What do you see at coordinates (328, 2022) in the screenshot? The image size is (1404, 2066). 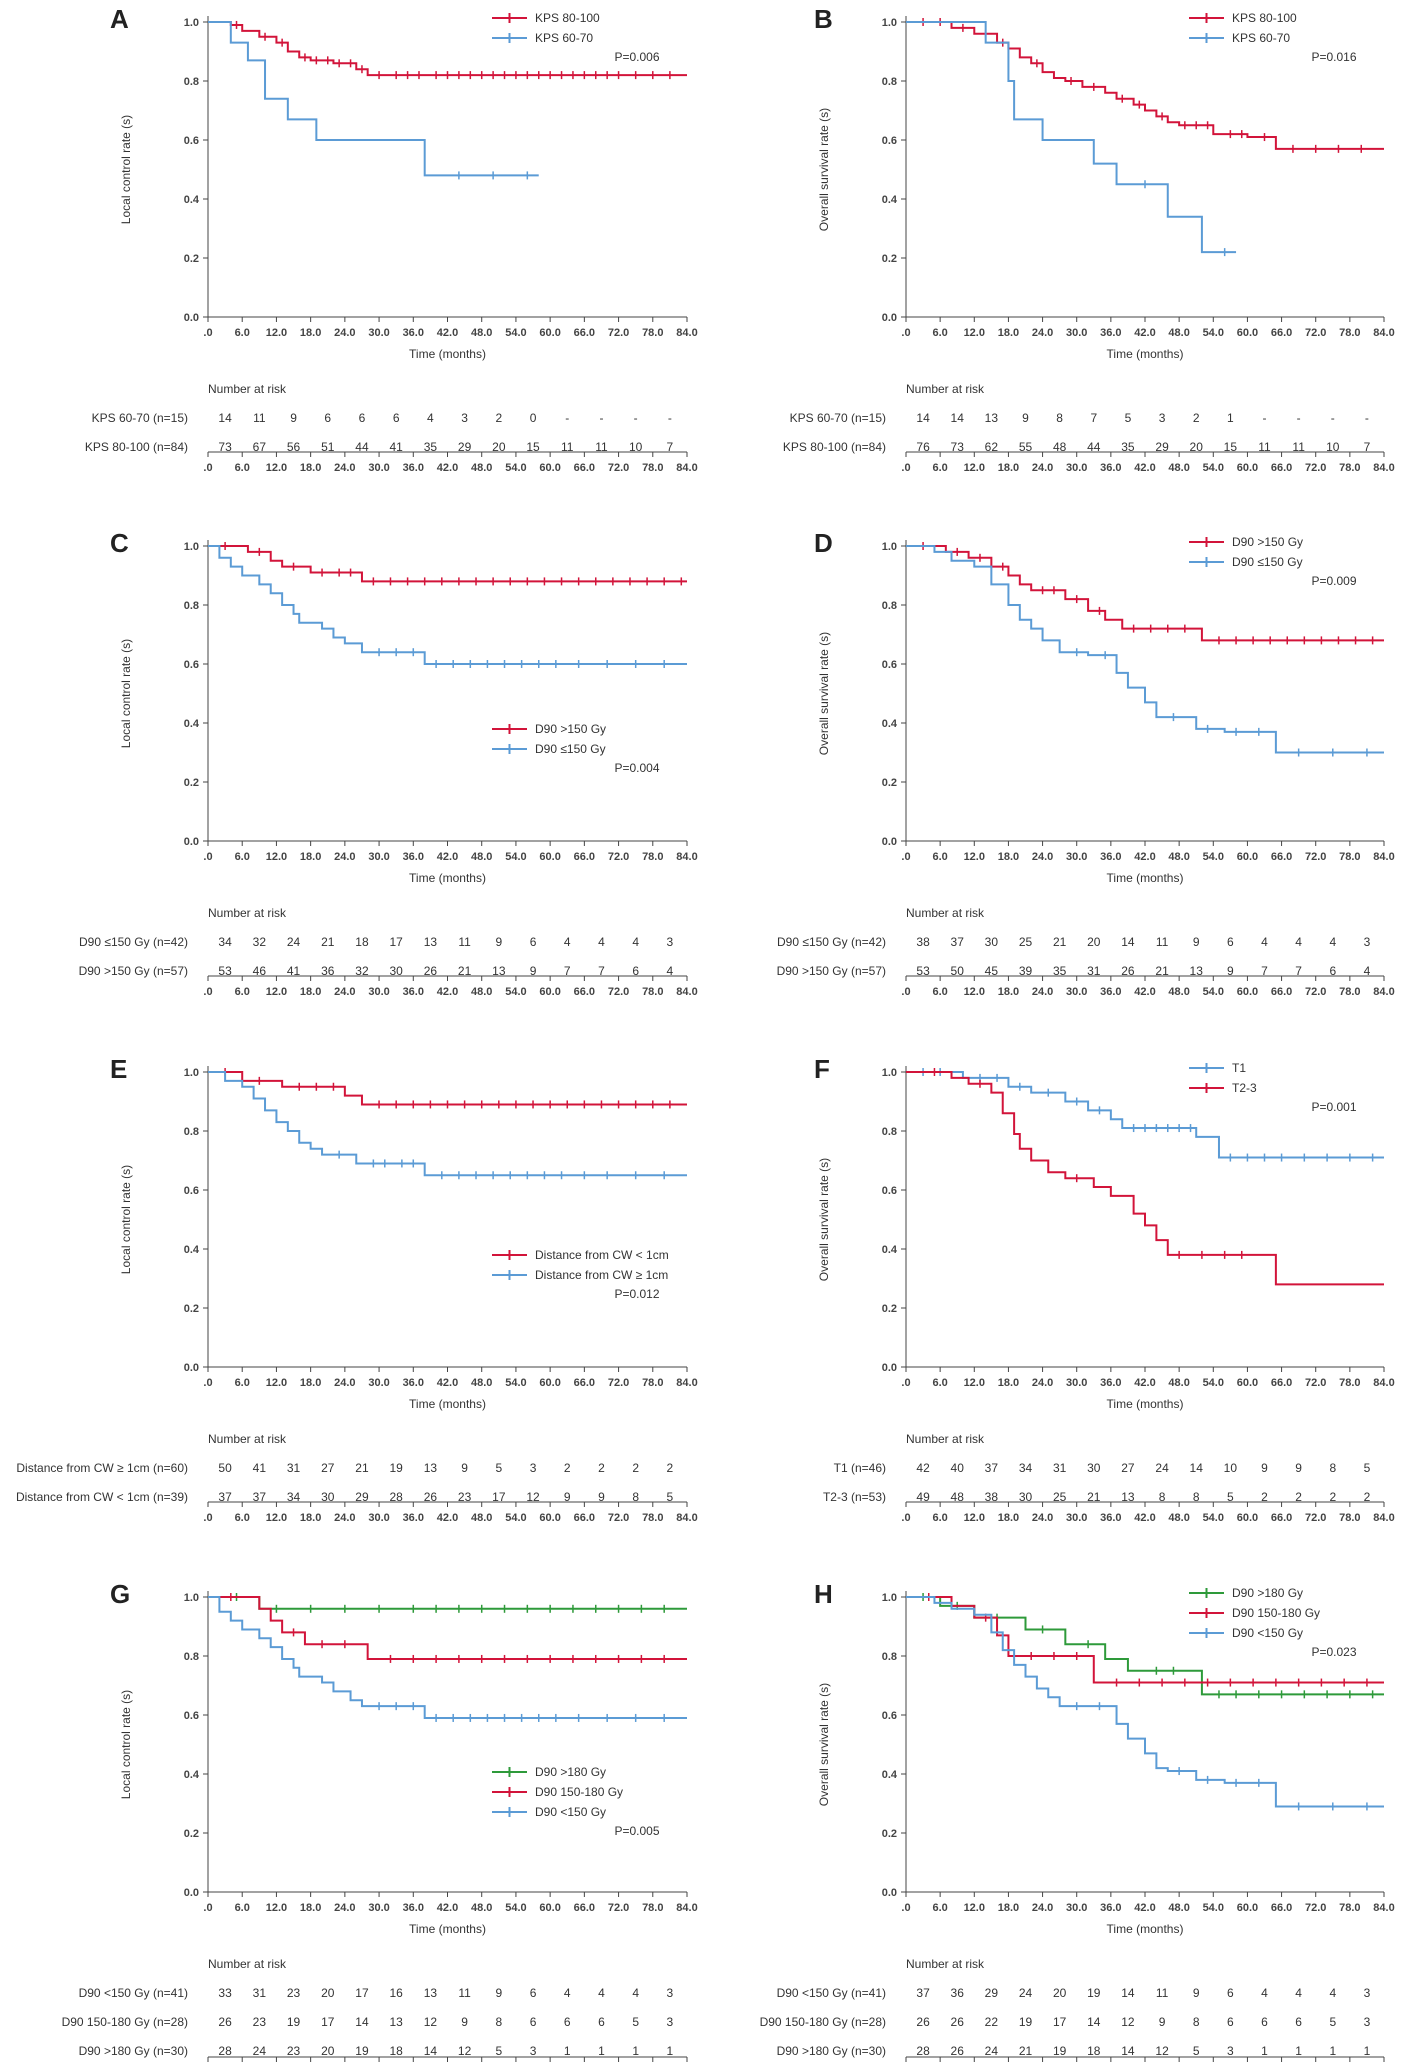 I see `risk-value: 17` at bounding box center [328, 2022].